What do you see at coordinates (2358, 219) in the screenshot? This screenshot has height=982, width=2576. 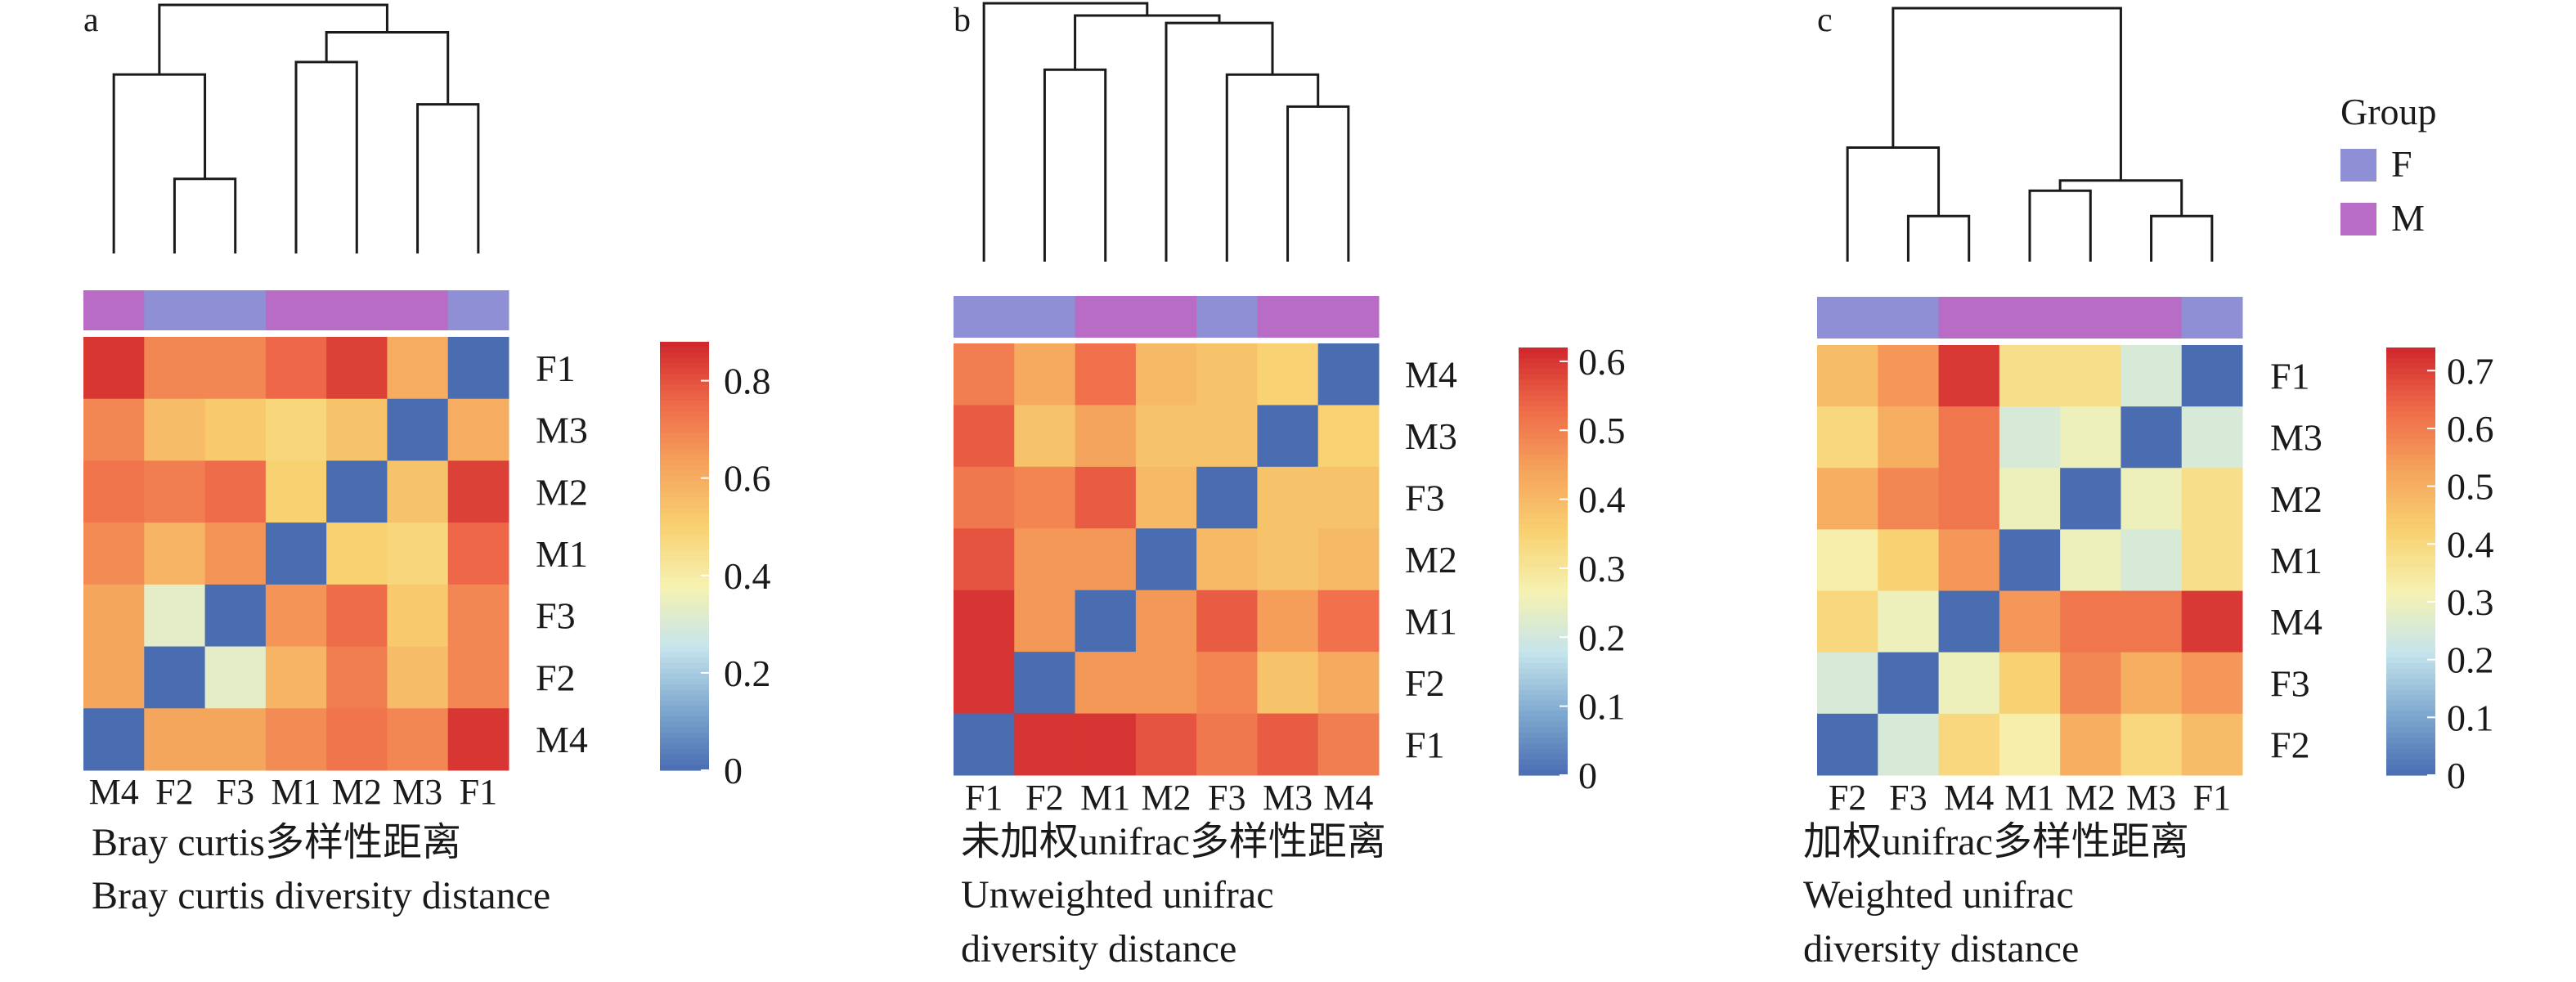 I see `group-legend-swatch-m` at bounding box center [2358, 219].